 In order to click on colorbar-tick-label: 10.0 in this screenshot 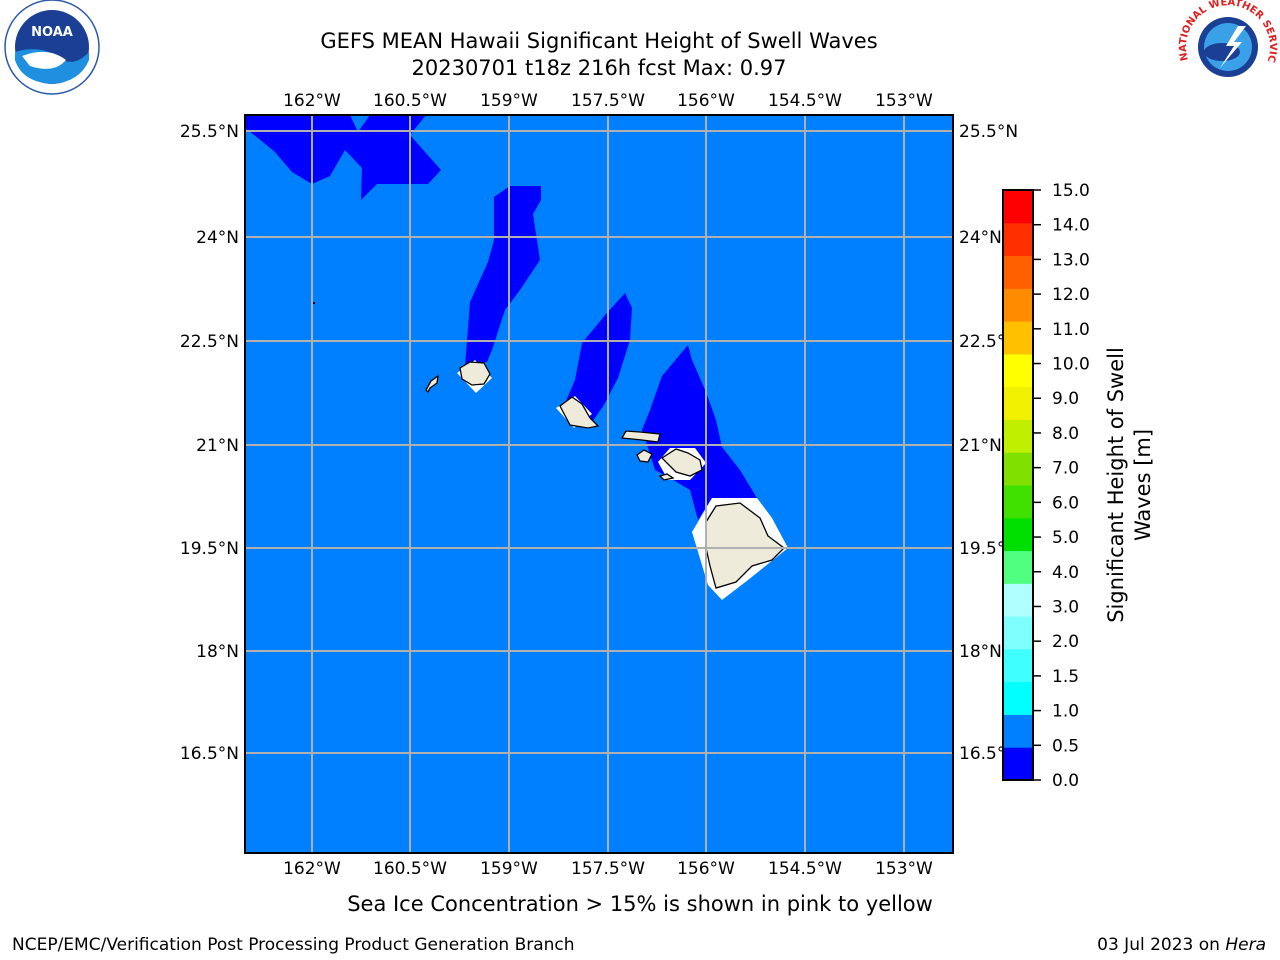, I will do `click(1071, 365)`.